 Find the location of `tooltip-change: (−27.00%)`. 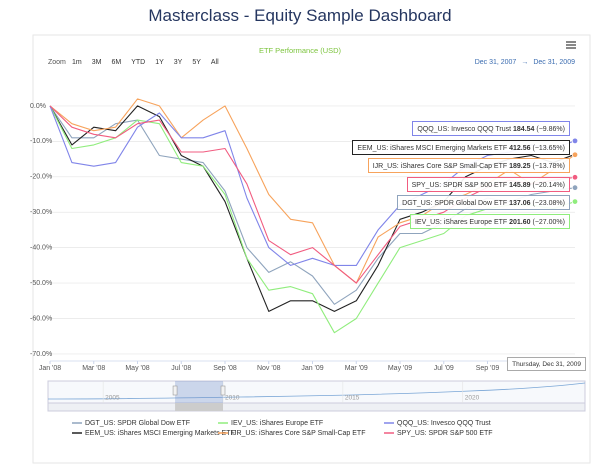

tooltip-change: (−27.00%) is located at coordinates (549, 222).